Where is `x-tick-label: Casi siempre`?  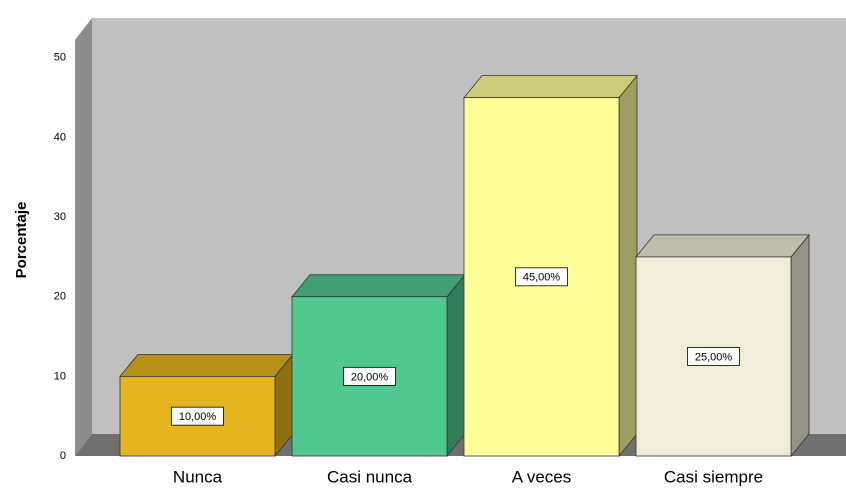 x-tick-label: Casi siempre is located at coordinates (713, 476).